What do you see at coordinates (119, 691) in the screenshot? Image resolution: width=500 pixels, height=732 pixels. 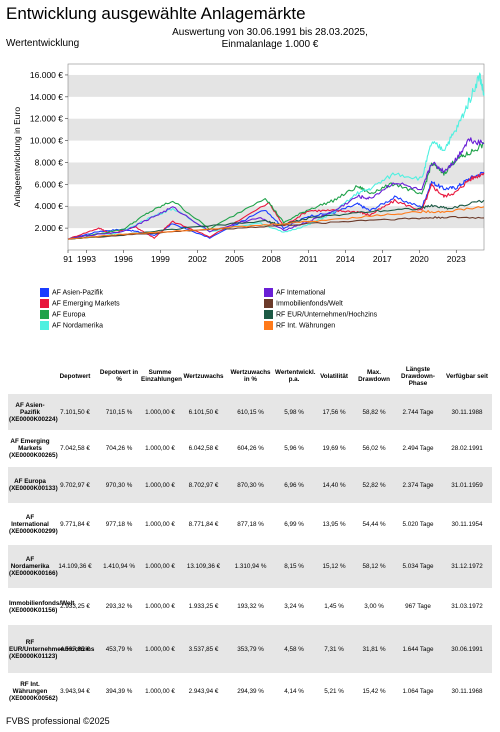 I see `table-cell: 394,39 %` at bounding box center [119, 691].